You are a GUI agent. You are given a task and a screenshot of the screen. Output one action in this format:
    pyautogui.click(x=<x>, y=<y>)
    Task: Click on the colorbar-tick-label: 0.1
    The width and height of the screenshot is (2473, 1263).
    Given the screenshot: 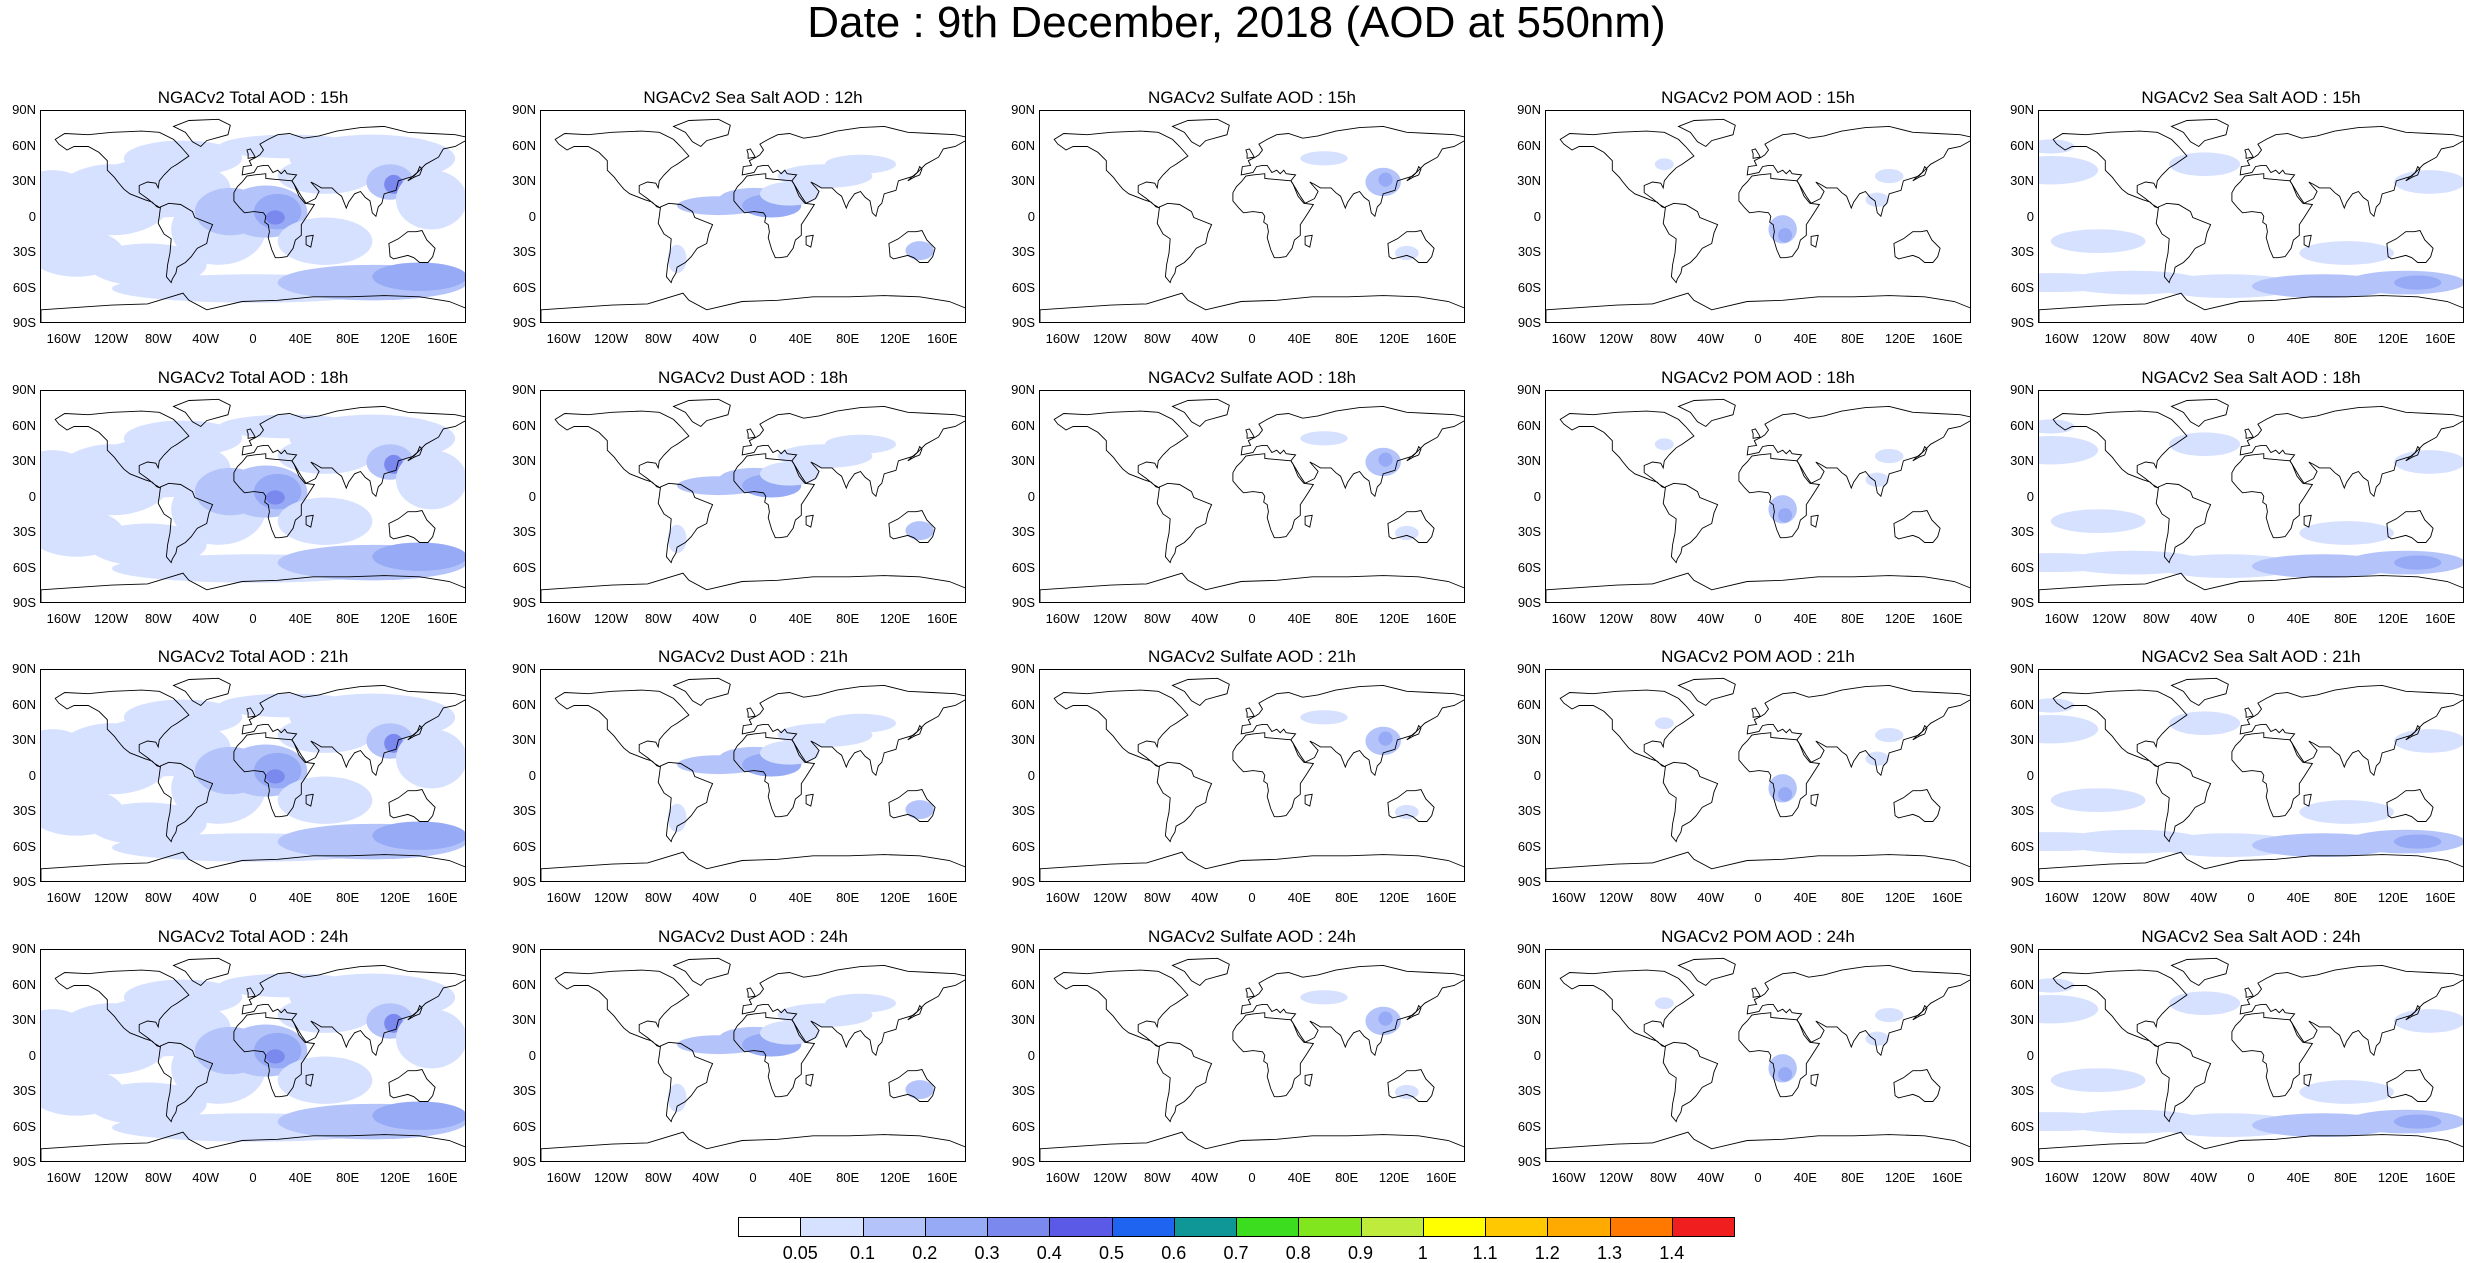 What is the action you would take?
    pyautogui.click(x=862, y=1253)
    